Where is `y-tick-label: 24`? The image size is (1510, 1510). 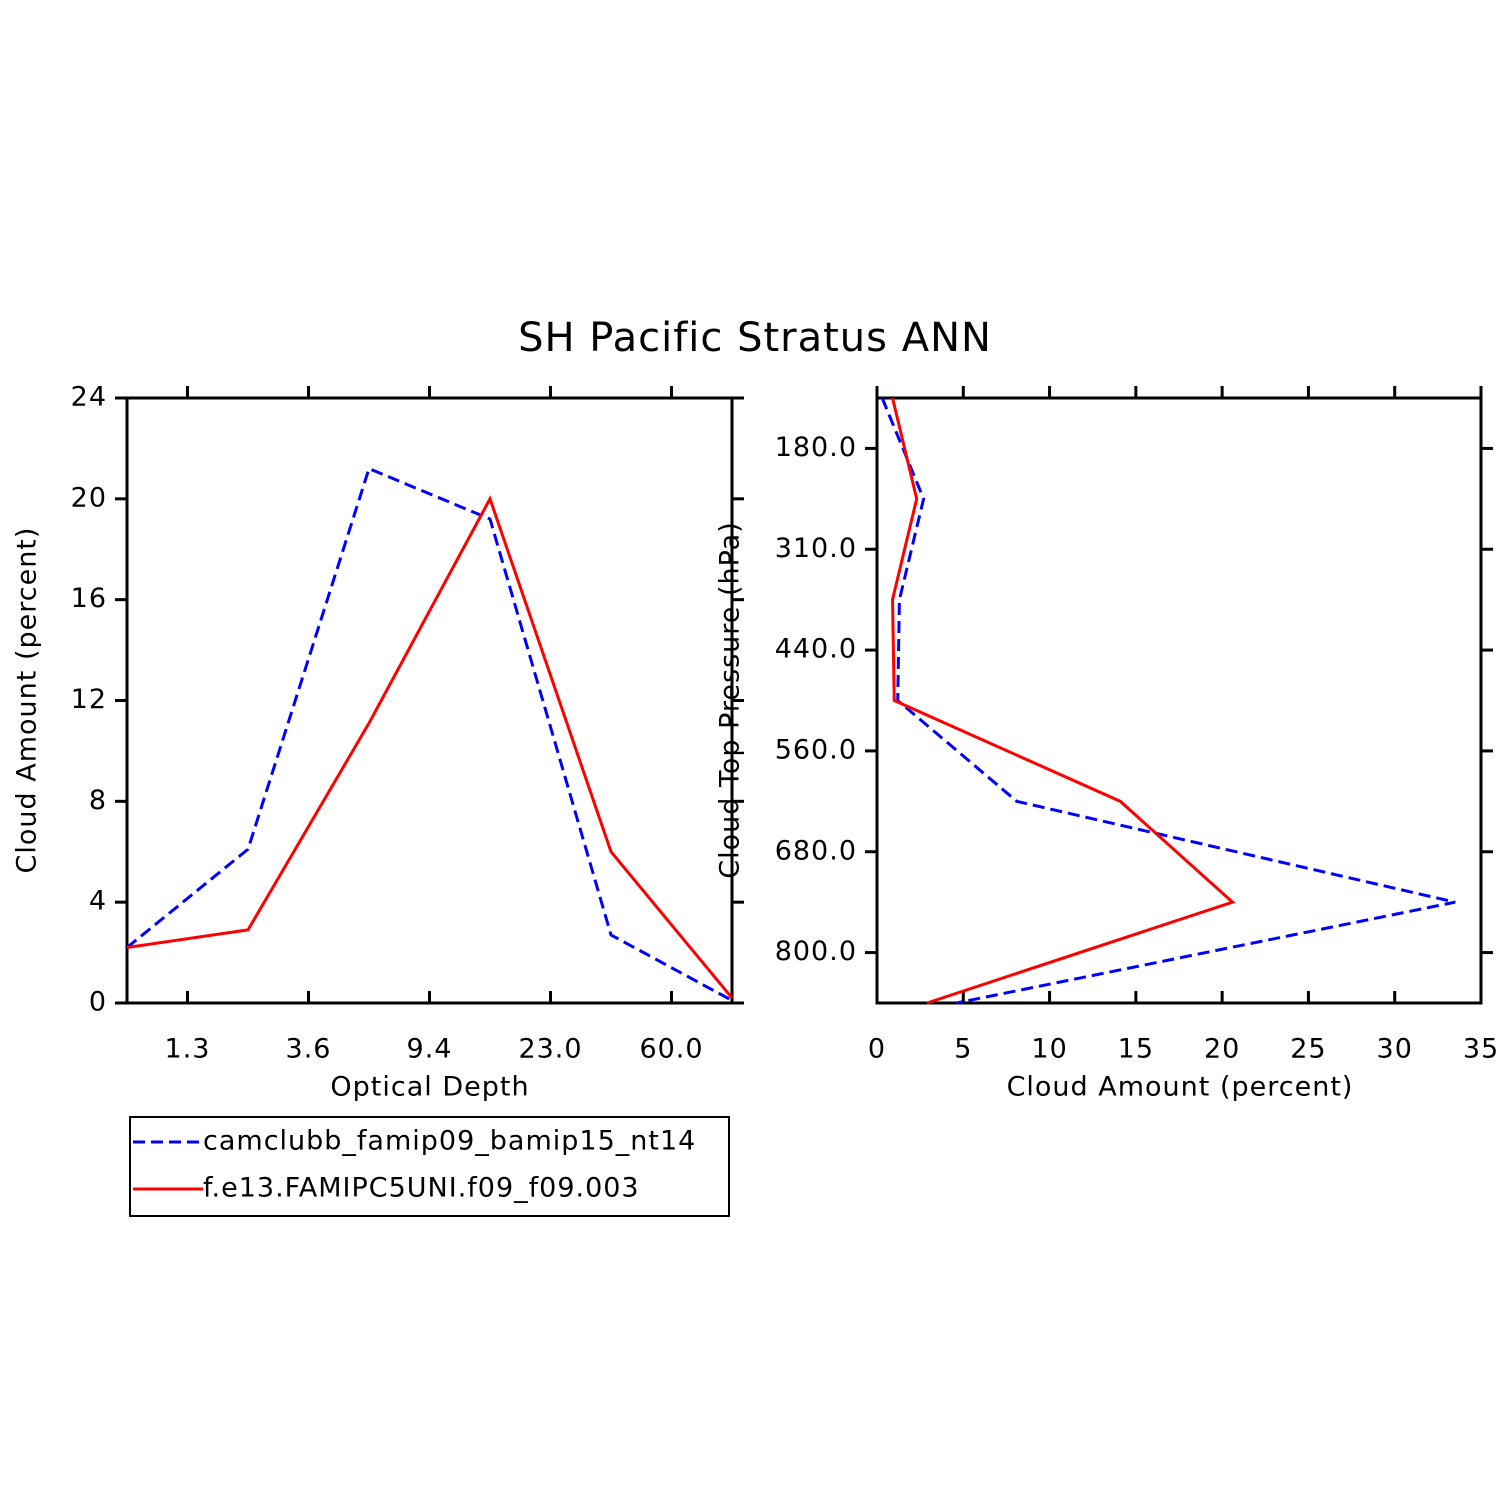 y-tick-label: 24 is located at coordinates (89, 397).